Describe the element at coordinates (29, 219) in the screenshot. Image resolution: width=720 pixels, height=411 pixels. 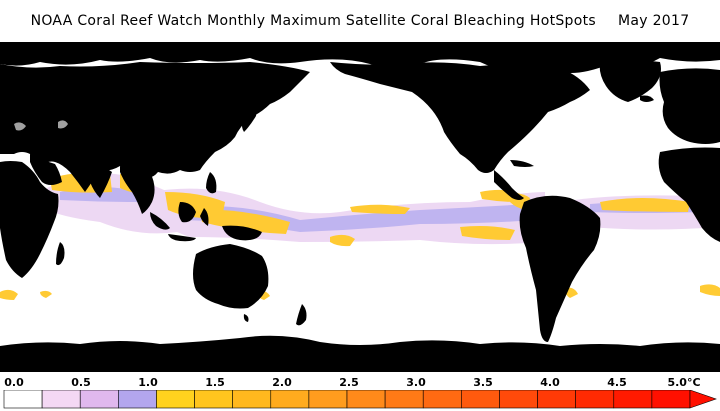
I see `africa` at that location.